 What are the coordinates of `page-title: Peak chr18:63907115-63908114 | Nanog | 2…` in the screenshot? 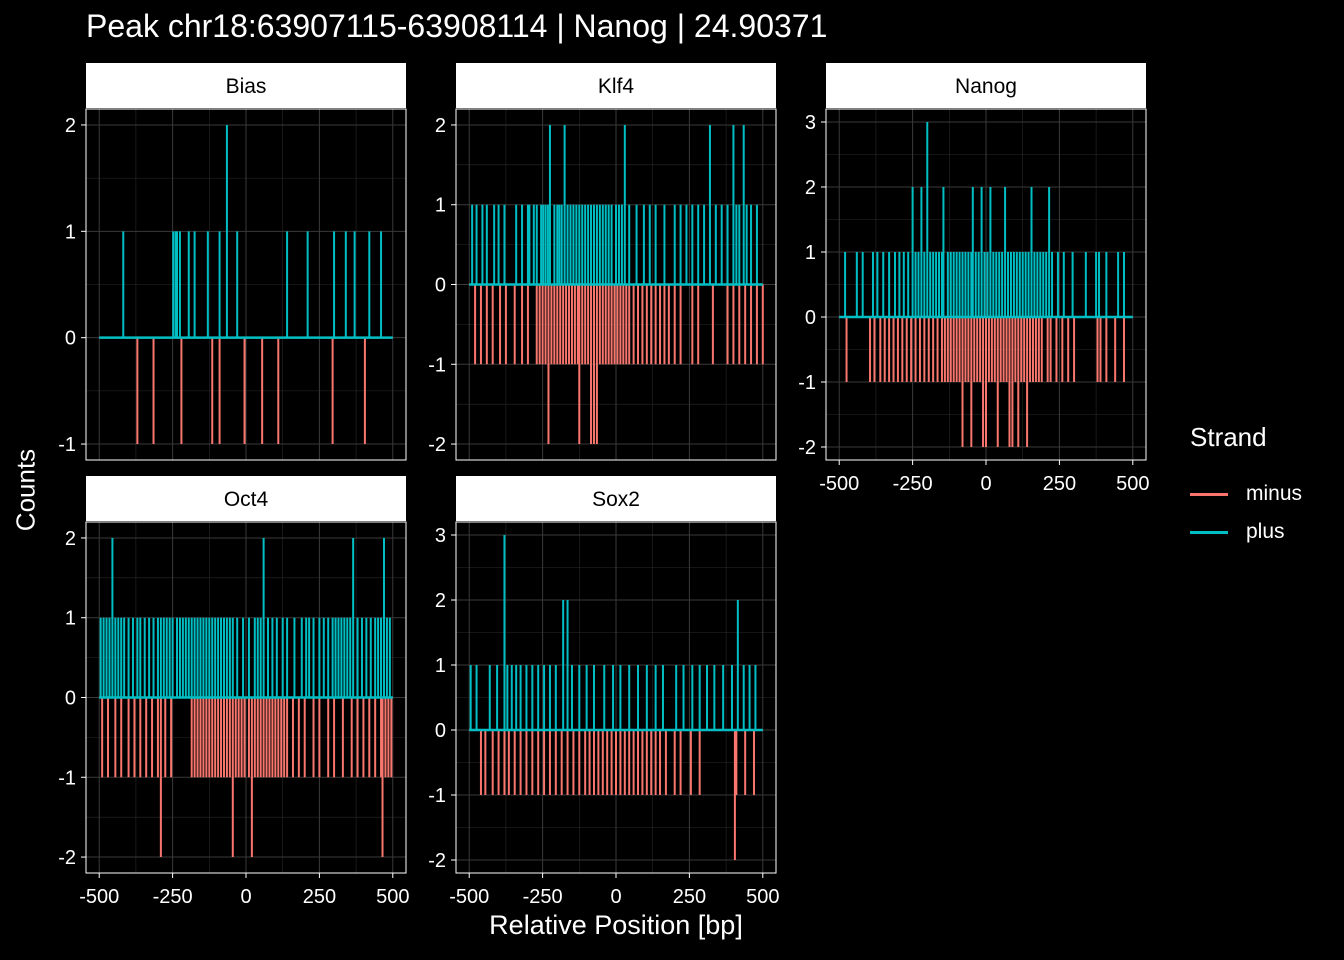 It's located at (457, 26).